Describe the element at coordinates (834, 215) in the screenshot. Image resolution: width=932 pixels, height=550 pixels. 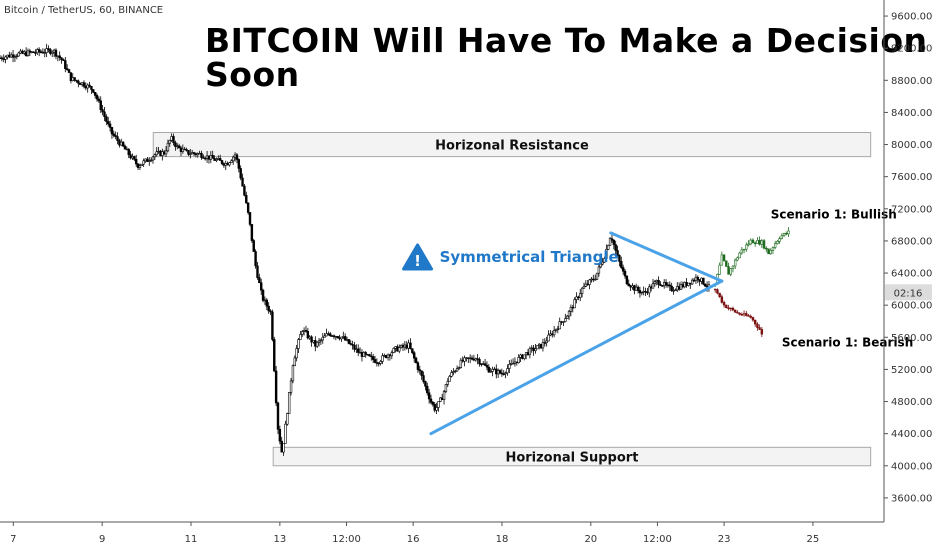
I see `annotation-label: Scenario 1: Bullish` at that location.